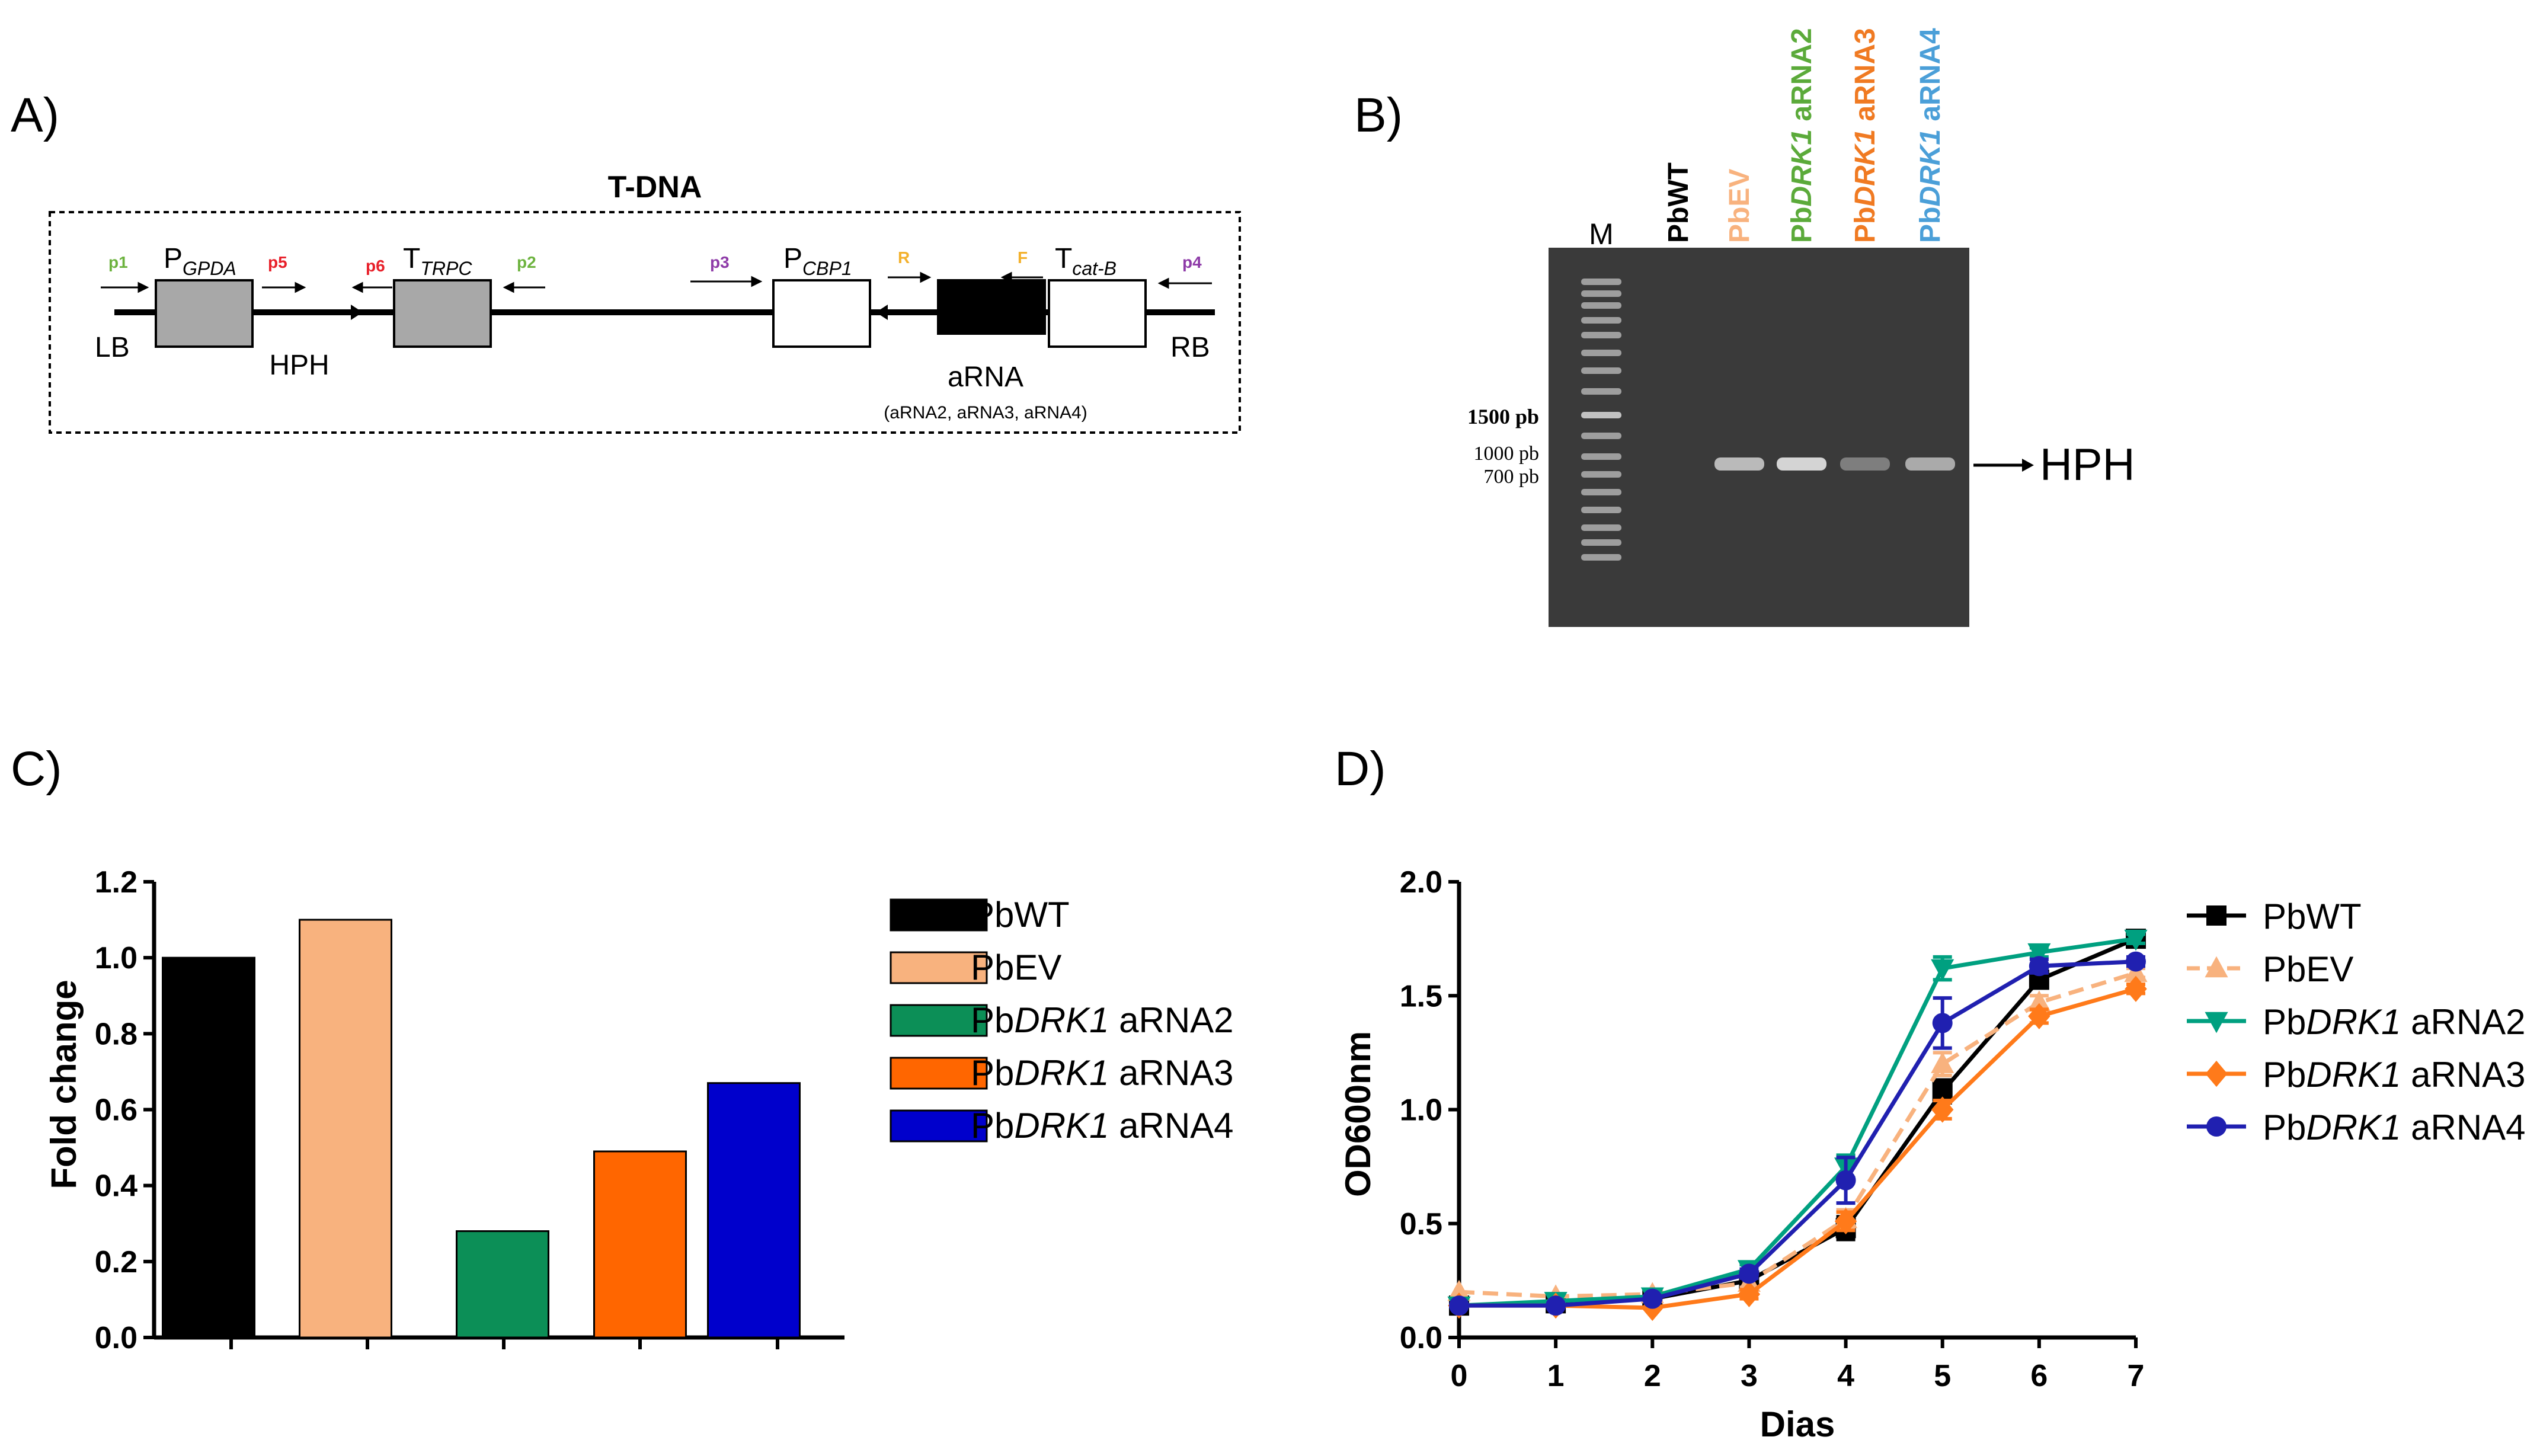 The height and width of the screenshot is (1456, 2540). Describe the element at coordinates (991, 307) in the screenshot. I see `arna-box` at that location.